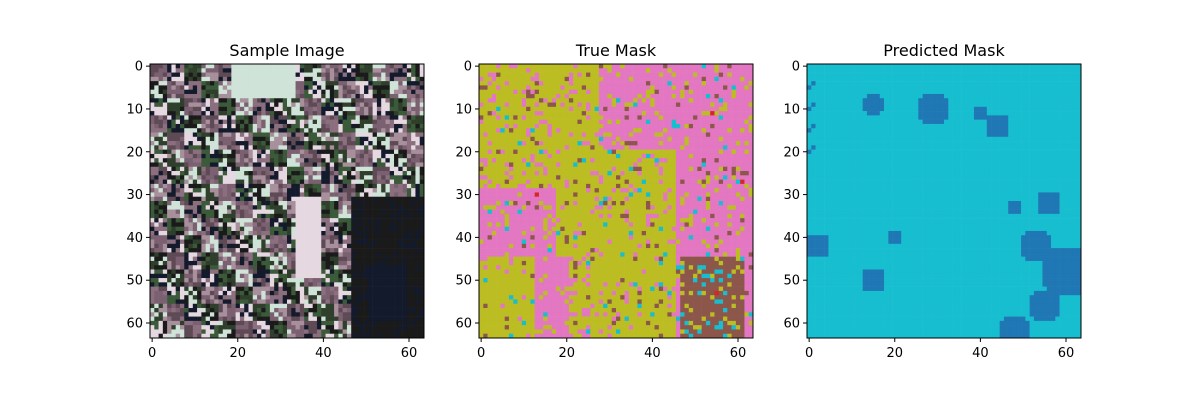 The image size is (1200, 400). I want to click on panel-title: Sample Image, so click(286, 50).